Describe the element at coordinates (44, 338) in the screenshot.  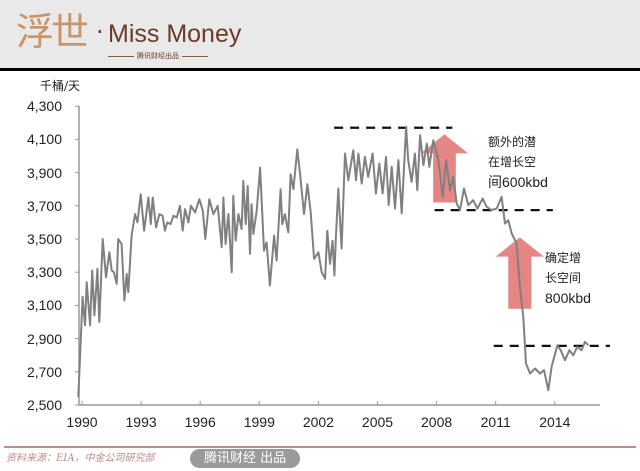
I see `y-tick-label: 2,900` at that location.